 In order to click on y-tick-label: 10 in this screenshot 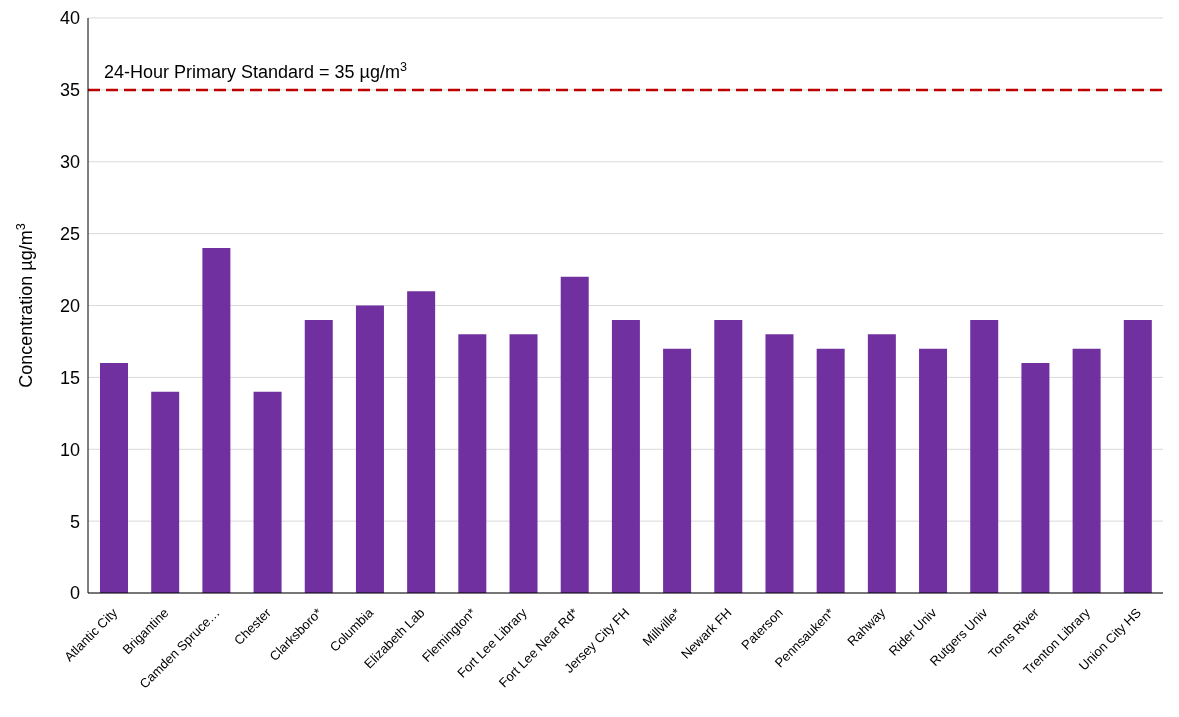, I will do `click(69, 449)`.